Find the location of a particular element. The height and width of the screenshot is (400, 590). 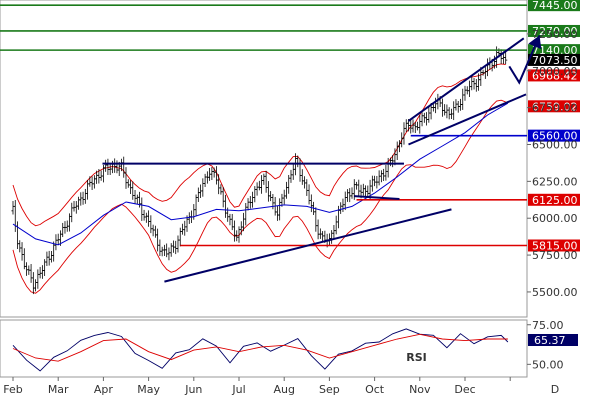

y-tick-label: 7000.00 is located at coordinates (555, 71).